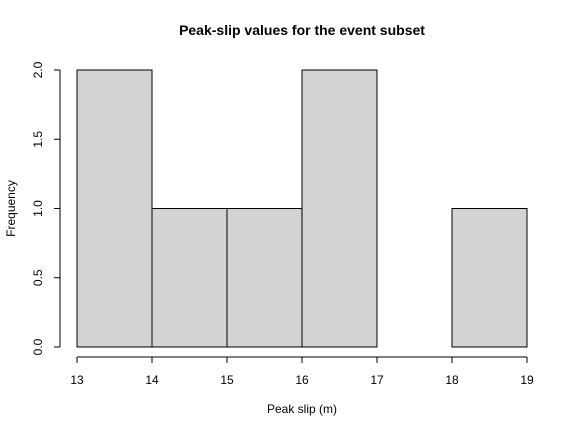 The height and width of the screenshot is (432, 576). I want to click on x-tick-label: 19, so click(527, 380).